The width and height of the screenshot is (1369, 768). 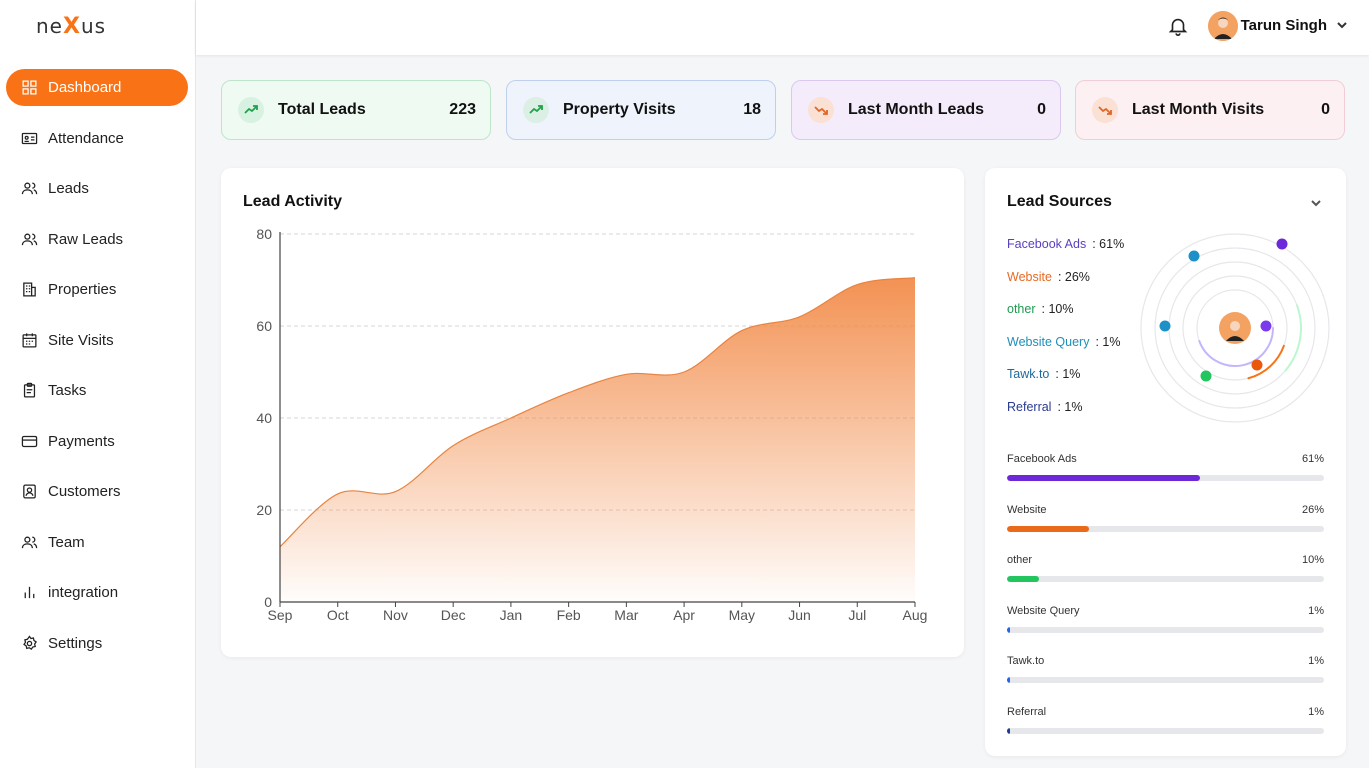 What do you see at coordinates (68, 188) in the screenshot?
I see `sidebar-item-label: Leads` at bounding box center [68, 188].